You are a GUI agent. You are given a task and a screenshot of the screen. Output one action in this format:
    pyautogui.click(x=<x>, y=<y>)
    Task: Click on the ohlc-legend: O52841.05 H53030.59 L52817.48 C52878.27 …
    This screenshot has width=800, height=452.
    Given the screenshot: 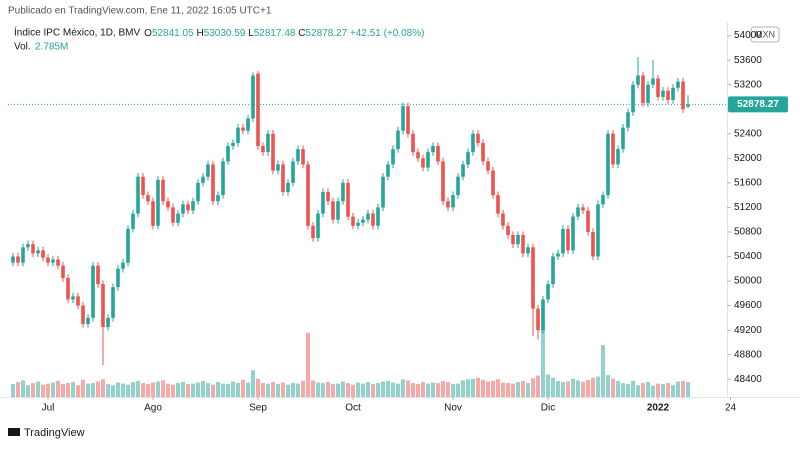 What is the action you would take?
    pyautogui.click(x=284, y=33)
    